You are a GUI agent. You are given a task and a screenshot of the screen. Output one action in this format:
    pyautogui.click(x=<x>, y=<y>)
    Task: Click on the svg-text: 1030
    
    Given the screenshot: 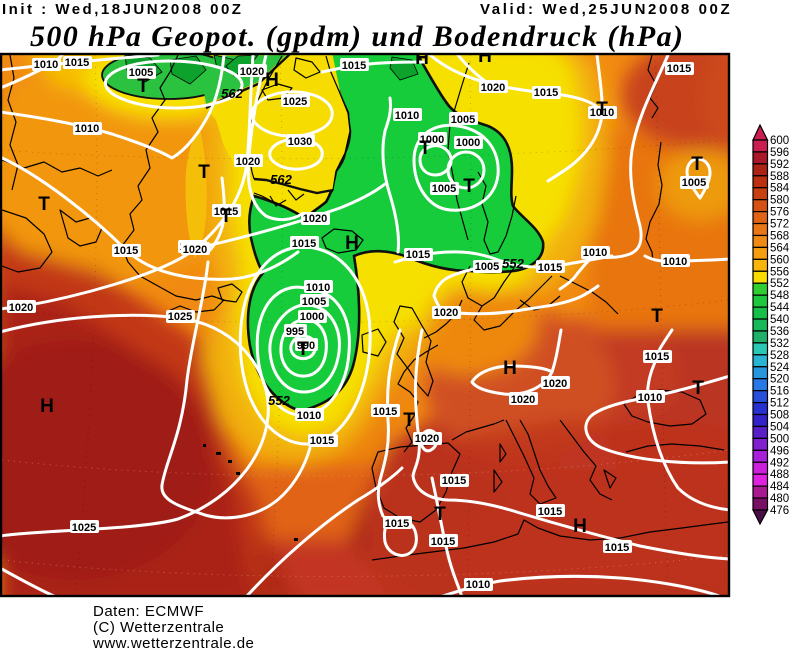 What is the action you would take?
    pyautogui.click(x=300, y=142)
    